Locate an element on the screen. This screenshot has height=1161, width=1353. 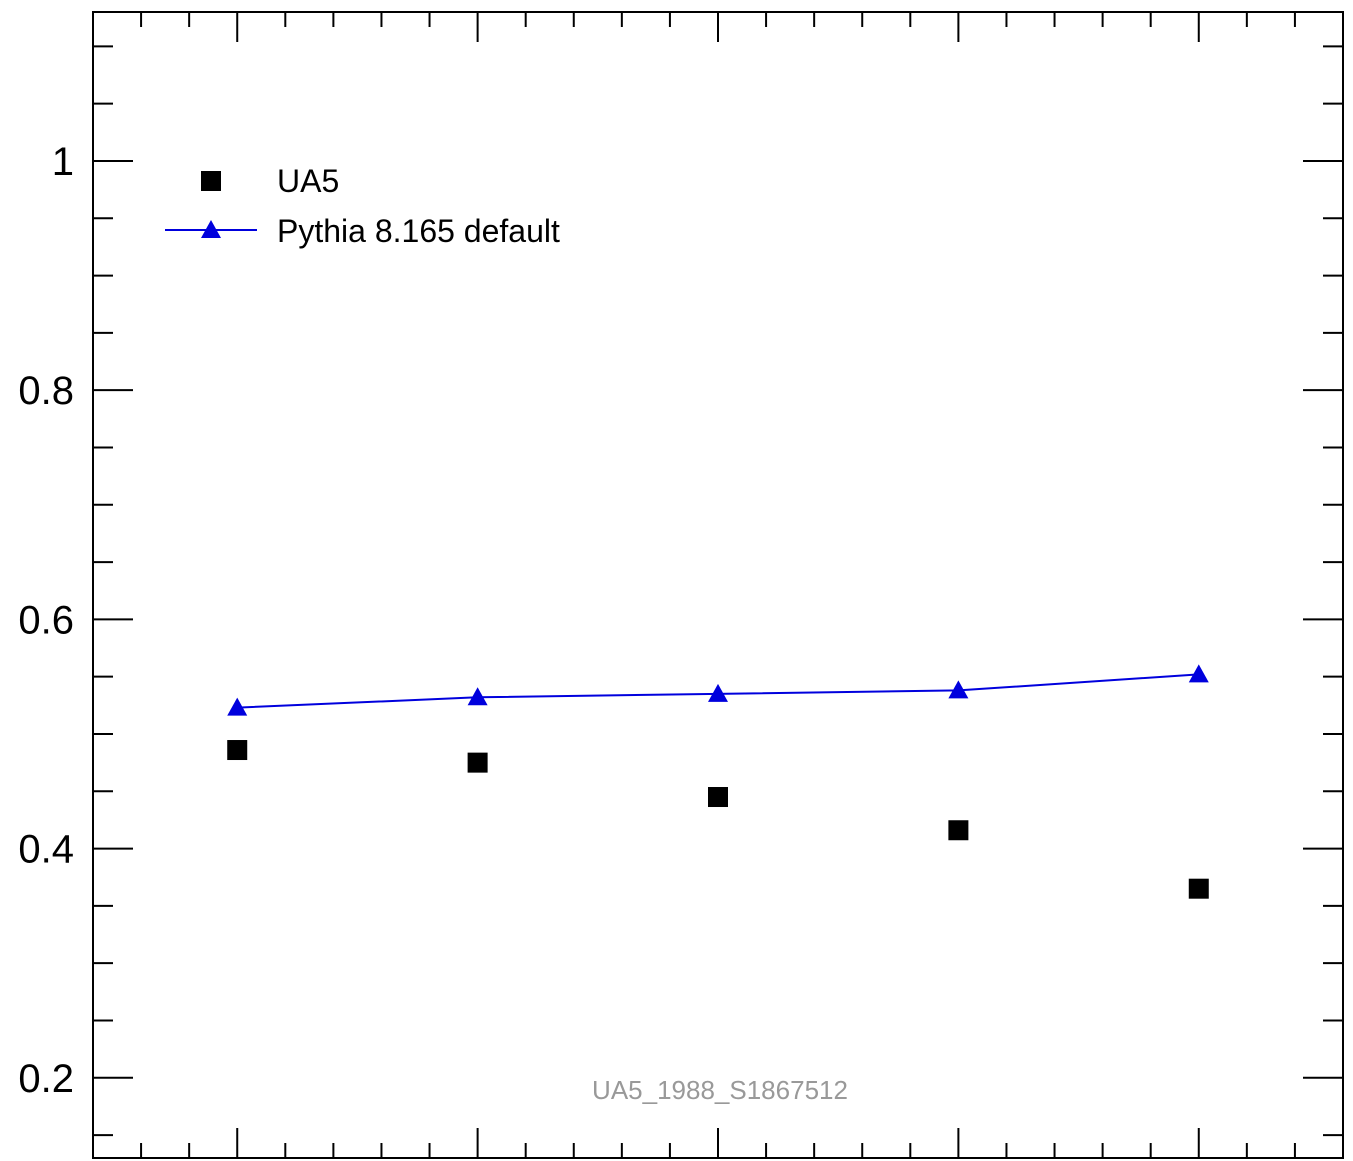
y-tick-label: 0.6 is located at coordinates (46, 620).